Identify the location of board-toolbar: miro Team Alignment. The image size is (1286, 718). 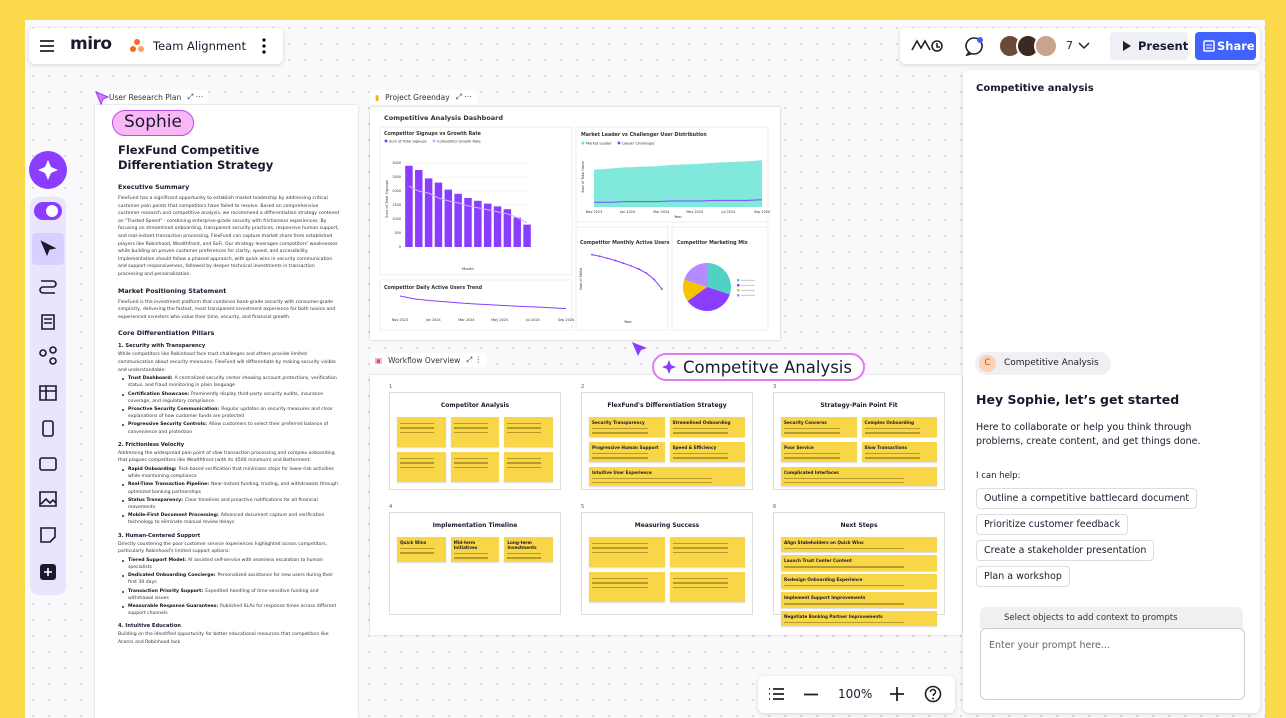
(156, 46).